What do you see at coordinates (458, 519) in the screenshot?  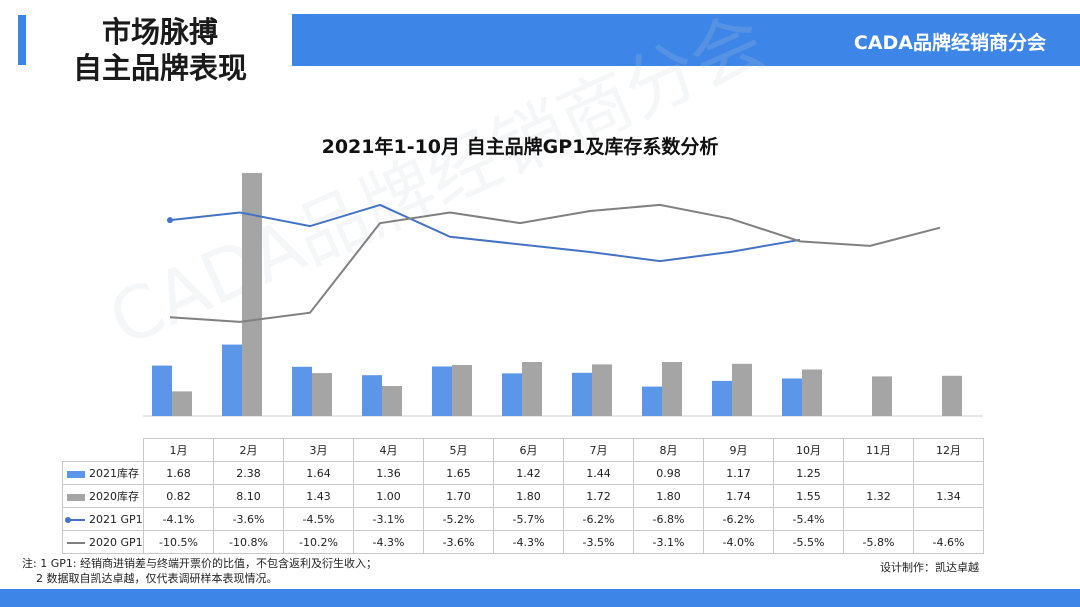 I see `data-label: -5.2%` at bounding box center [458, 519].